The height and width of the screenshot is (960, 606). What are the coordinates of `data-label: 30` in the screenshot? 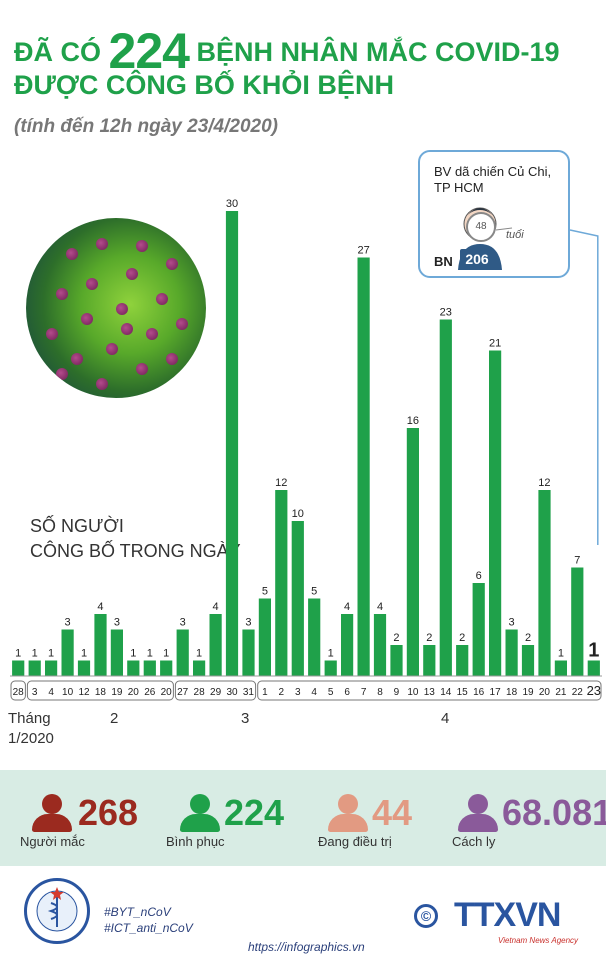 It's located at (232, 204).